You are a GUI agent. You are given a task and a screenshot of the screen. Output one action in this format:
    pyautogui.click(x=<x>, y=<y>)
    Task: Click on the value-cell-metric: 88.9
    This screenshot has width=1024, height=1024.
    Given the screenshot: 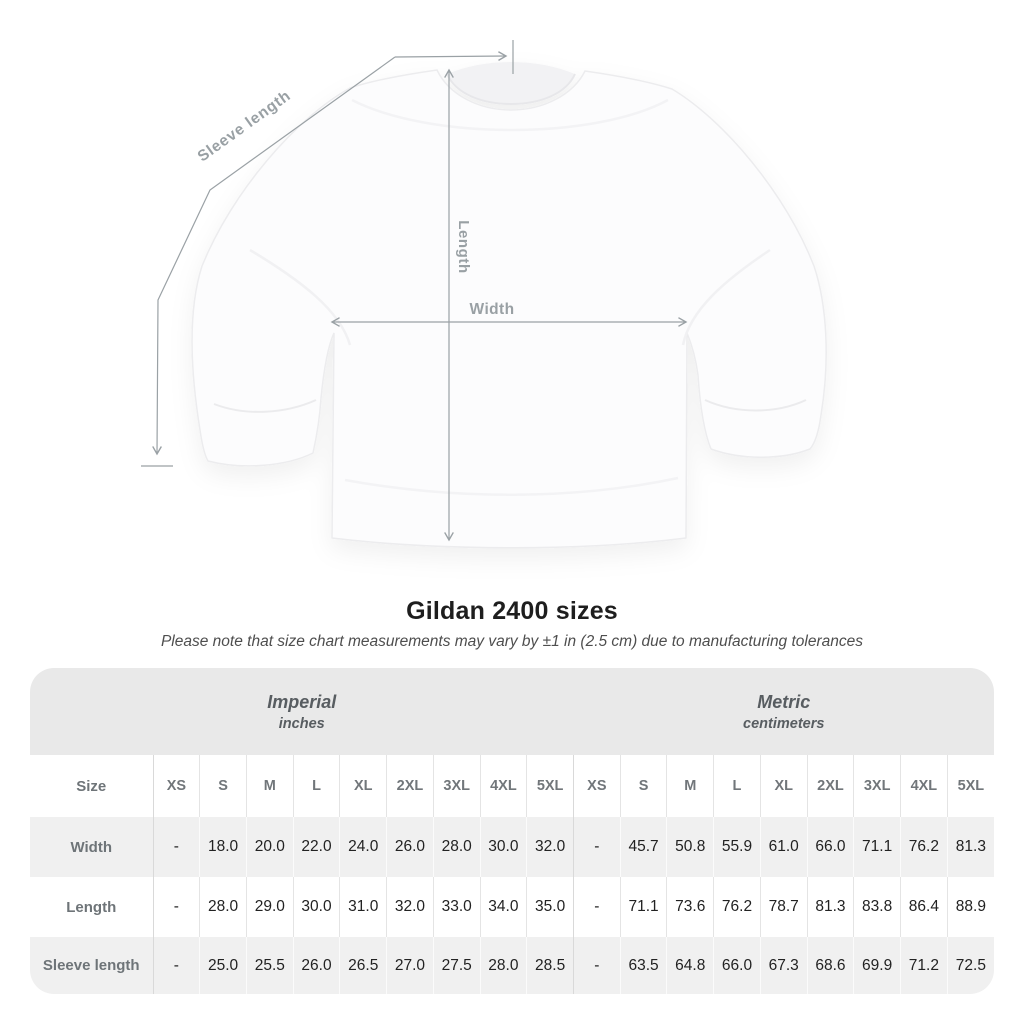 What is the action you would take?
    pyautogui.click(x=970, y=907)
    